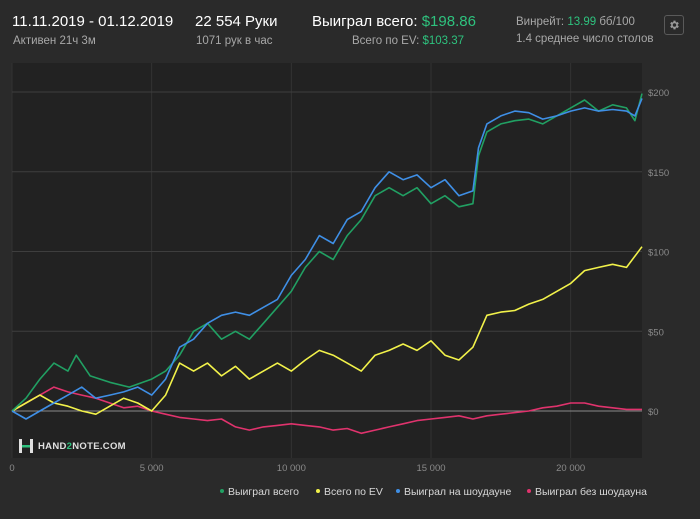 This screenshot has height=519, width=700. Describe the element at coordinates (653, 412) in the screenshot. I see `y-tick-label: $0` at that location.